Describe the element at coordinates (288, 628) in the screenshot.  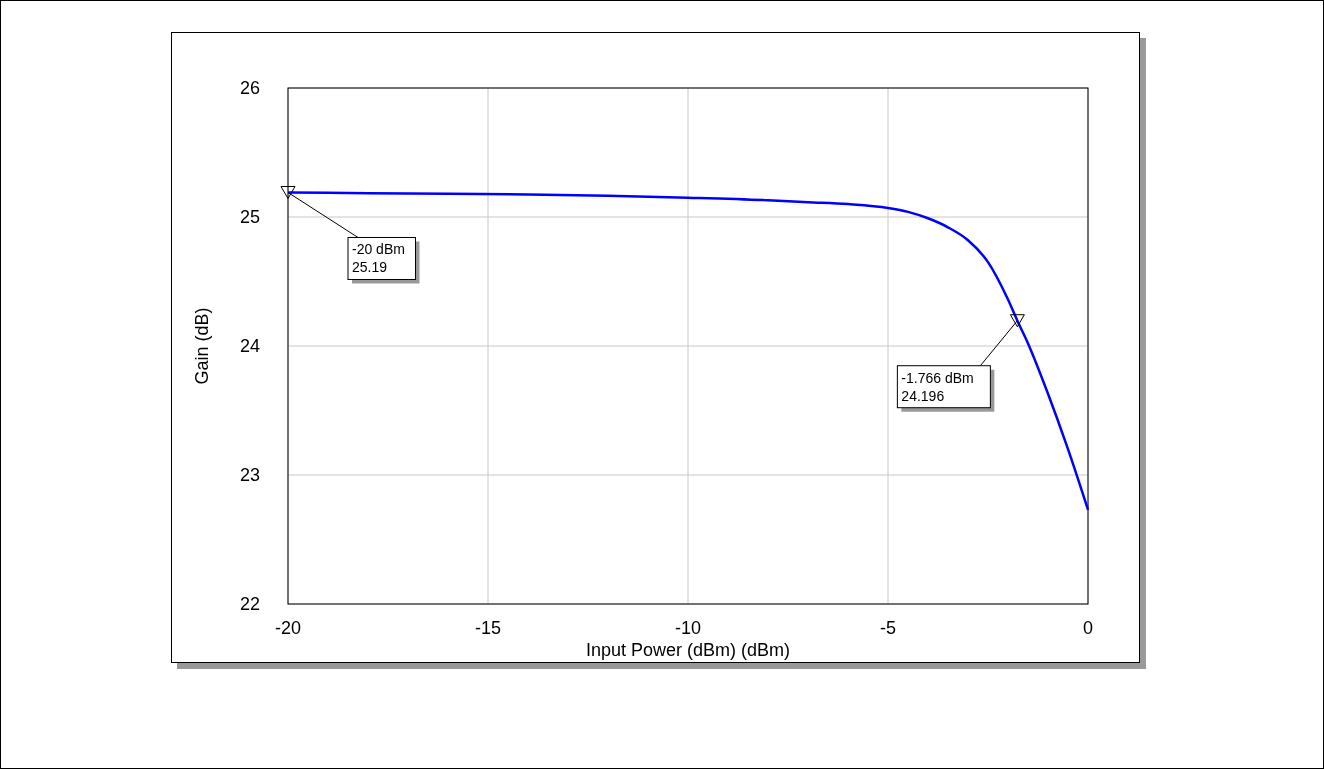
I see `x-tick-label: -20` at that location.